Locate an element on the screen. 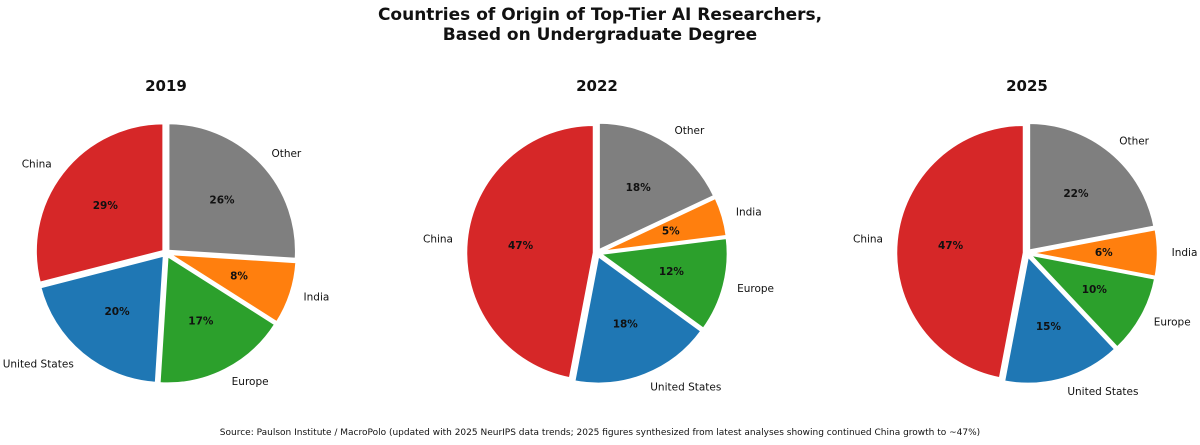 The width and height of the screenshot is (1200, 445). pct-label-china-2022: 47% is located at coordinates (521, 246).